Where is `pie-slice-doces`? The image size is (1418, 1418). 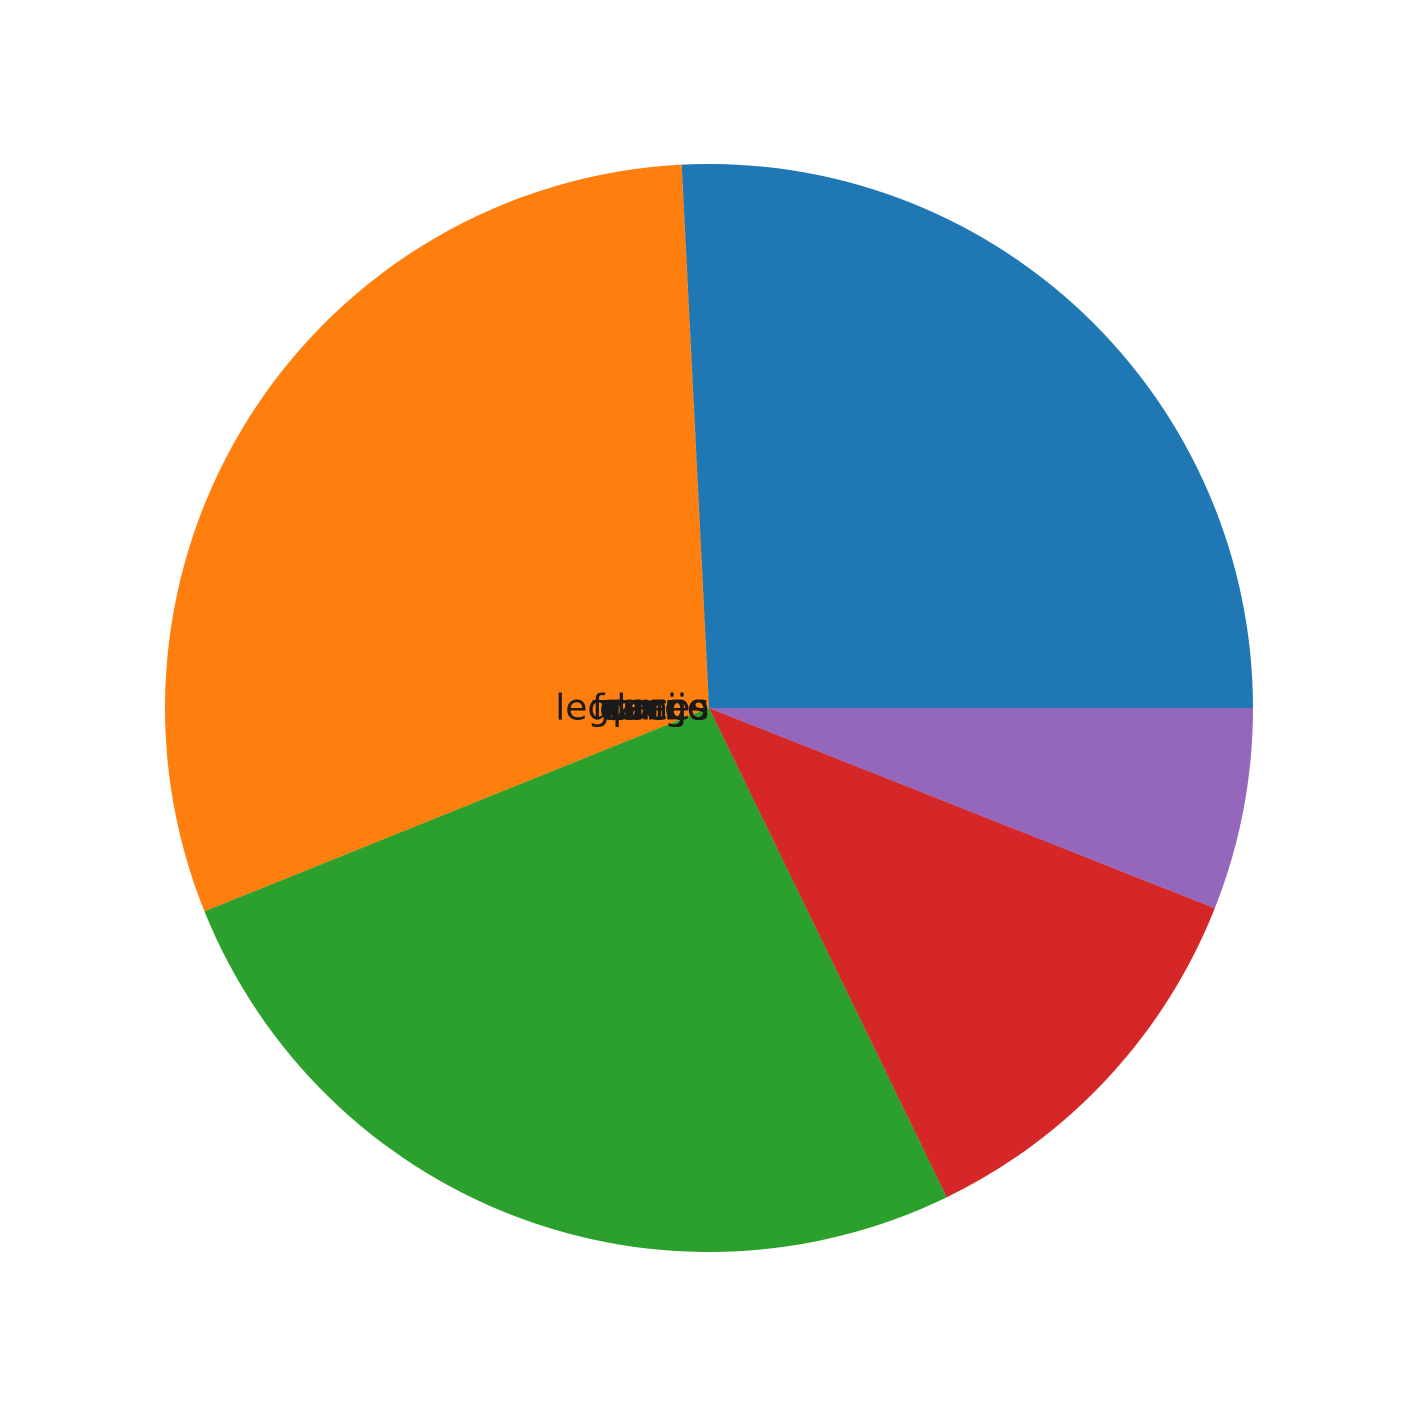 pie-slice-doces is located at coordinates (981, 808).